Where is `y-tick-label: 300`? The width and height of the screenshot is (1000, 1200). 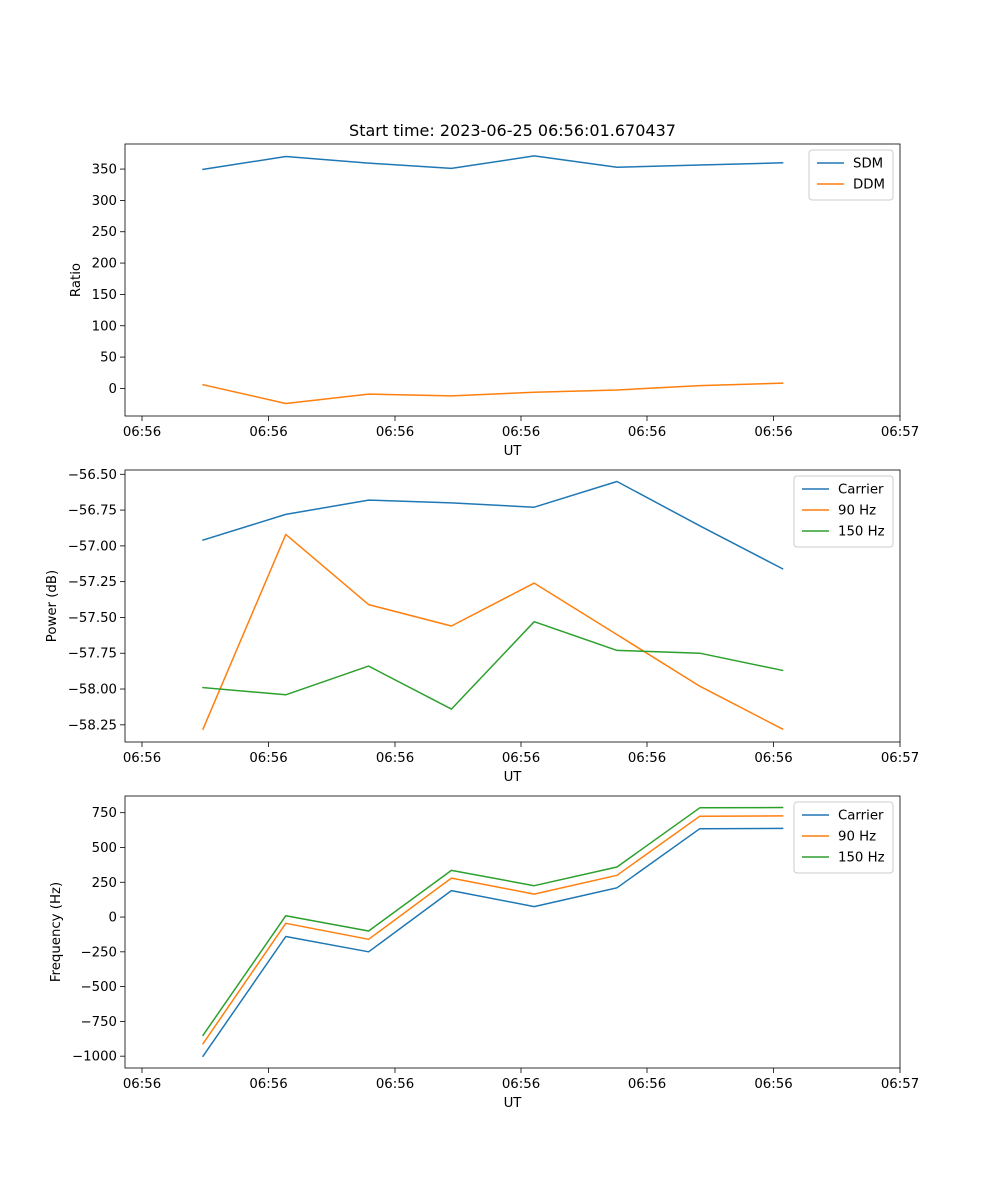 y-tick-label: 300 is located at coordinates (104, 201).